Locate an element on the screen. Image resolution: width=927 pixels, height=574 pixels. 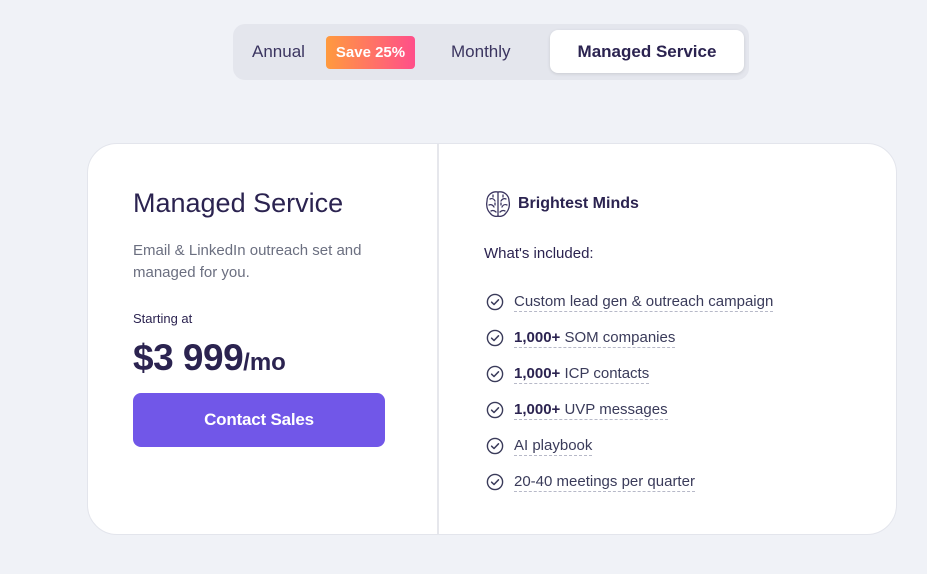
feature-label: AI playbook is located at coordinates (553, 445).